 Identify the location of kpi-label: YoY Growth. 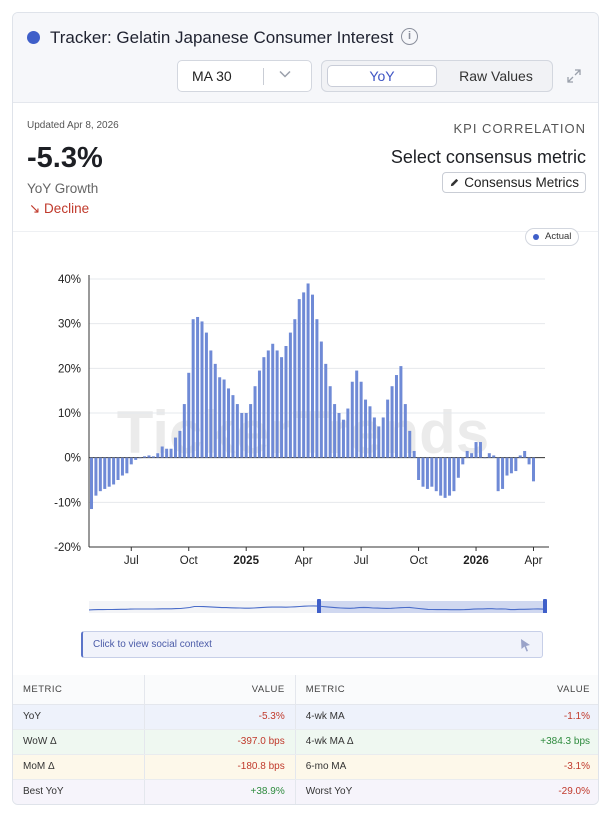
(63, 188).